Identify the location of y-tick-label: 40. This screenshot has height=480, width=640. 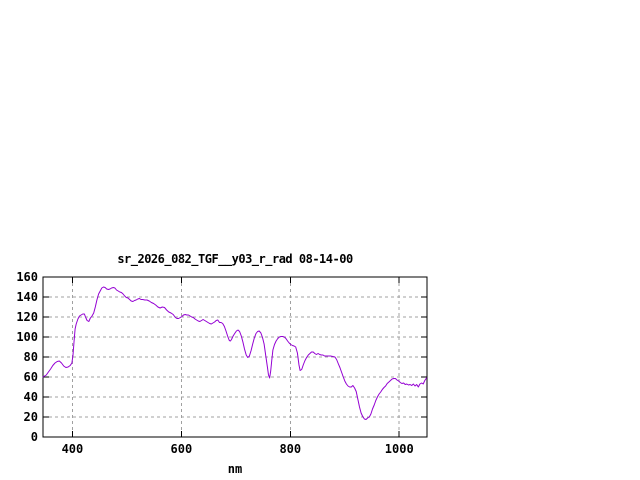
(31, 397).